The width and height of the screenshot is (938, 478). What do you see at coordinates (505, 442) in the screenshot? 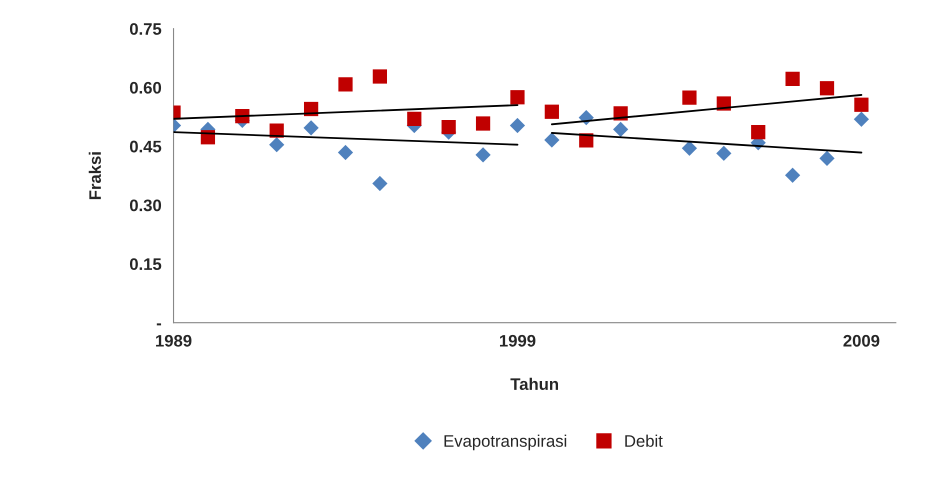
I see `legend-label: Evapotranspirasi` at bounding box center [505, 442].